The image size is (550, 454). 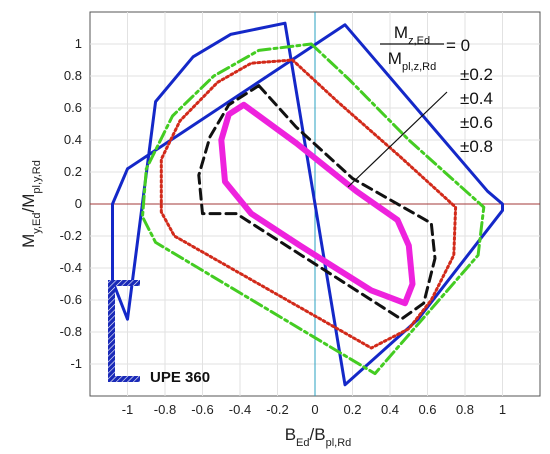 I want to click on y-tick-label-8: -0.6, so click(x=71, y=299).